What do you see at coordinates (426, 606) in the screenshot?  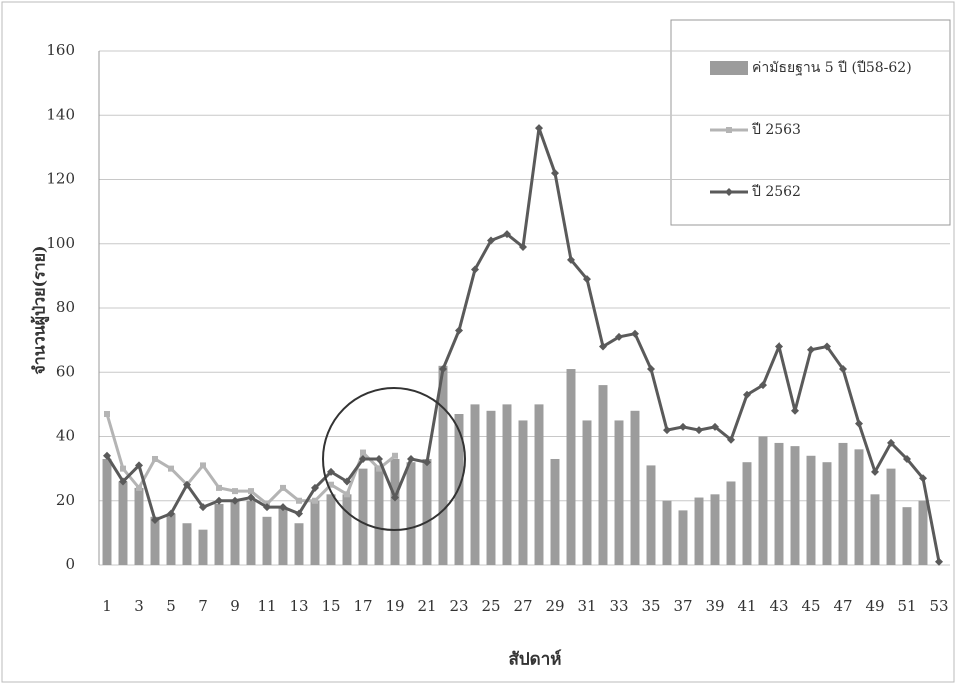 I see `x-tick-label: 21` at bounding box center [426, 606].